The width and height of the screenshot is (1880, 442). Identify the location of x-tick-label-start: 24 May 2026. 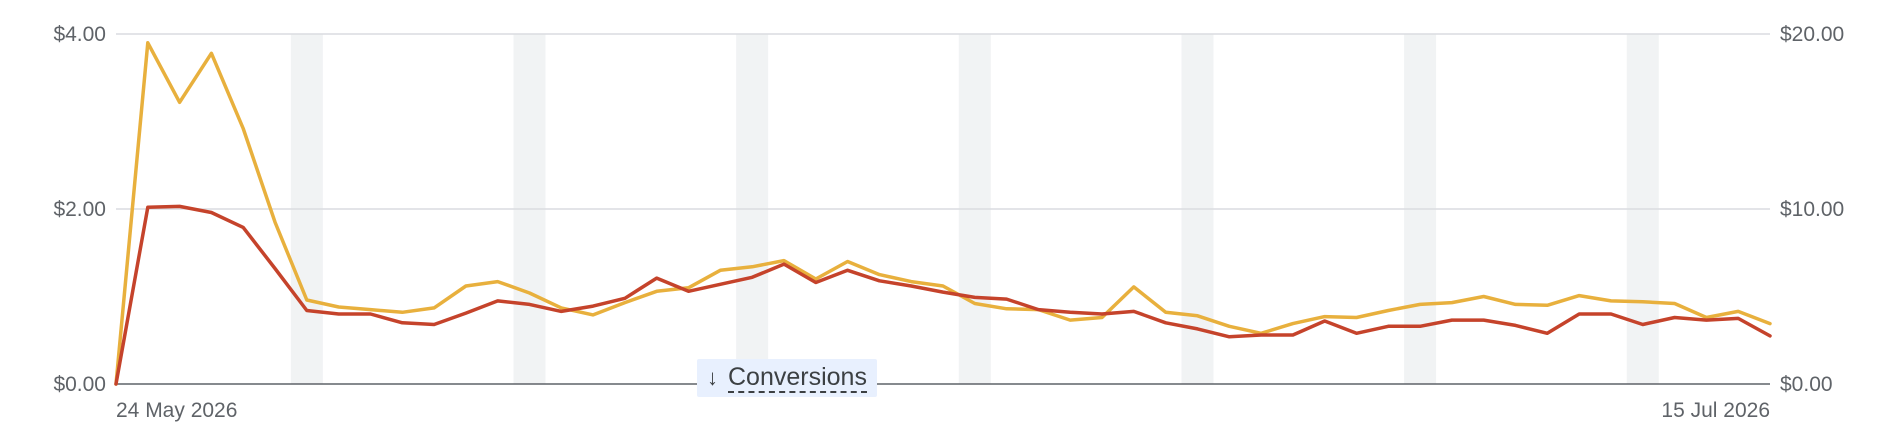
(176, 410).